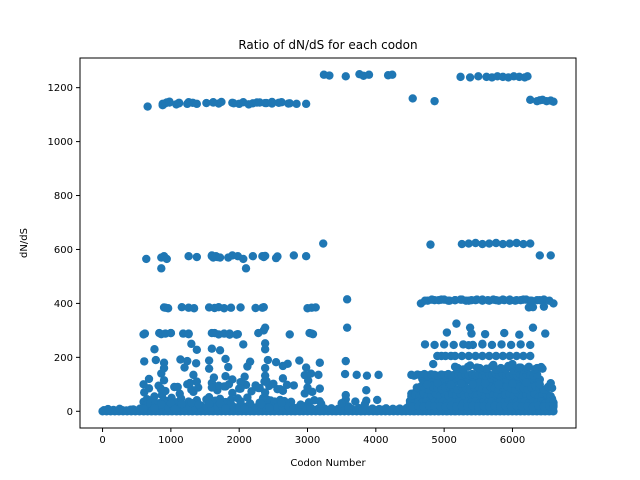 The image size is (640, 480). I want to click on x-tick-label: 3000, so click(307, 440).